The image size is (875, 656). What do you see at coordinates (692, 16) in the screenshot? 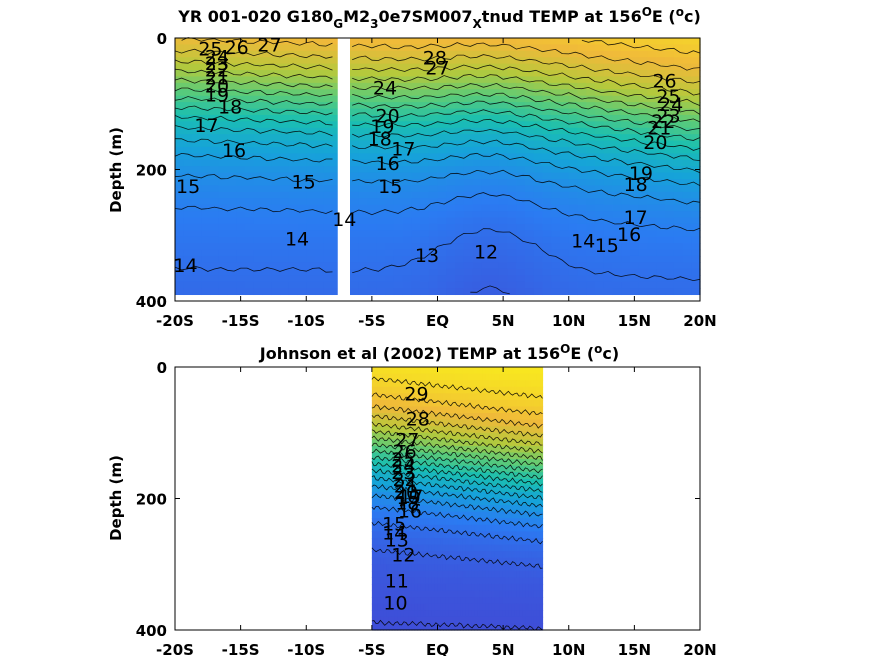
I see `chart-title-part: c)` at bounding box center [692, 16].